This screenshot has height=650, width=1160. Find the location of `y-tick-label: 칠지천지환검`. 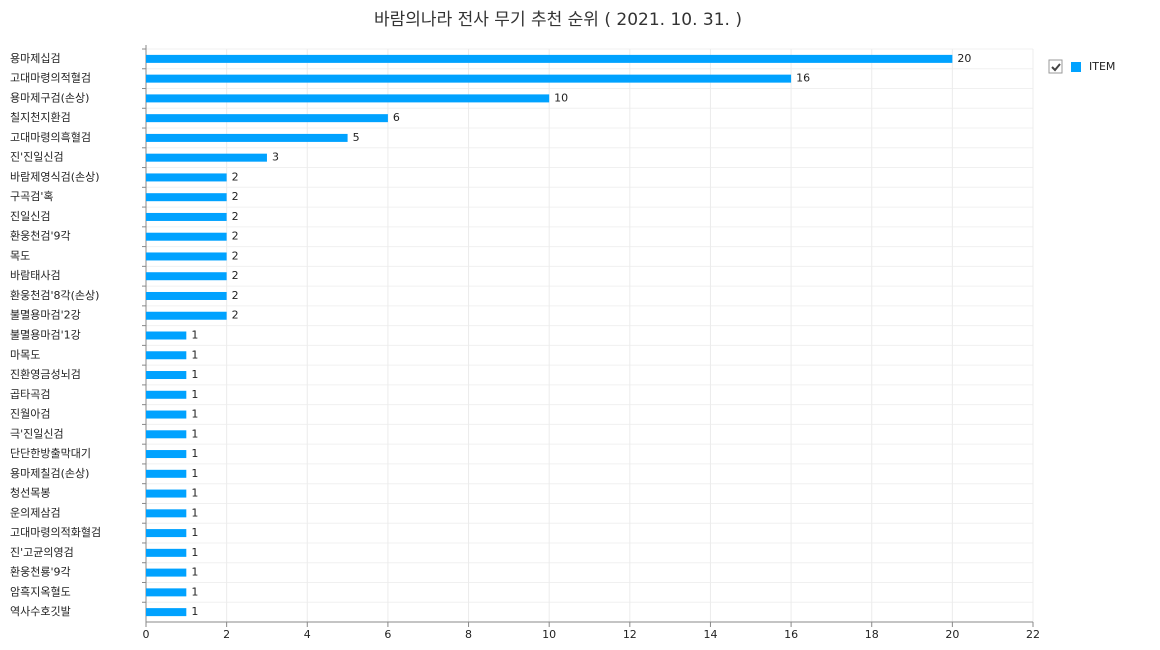

y-tick-label: 칠지천지환검 is located at coordinates (40, 117).